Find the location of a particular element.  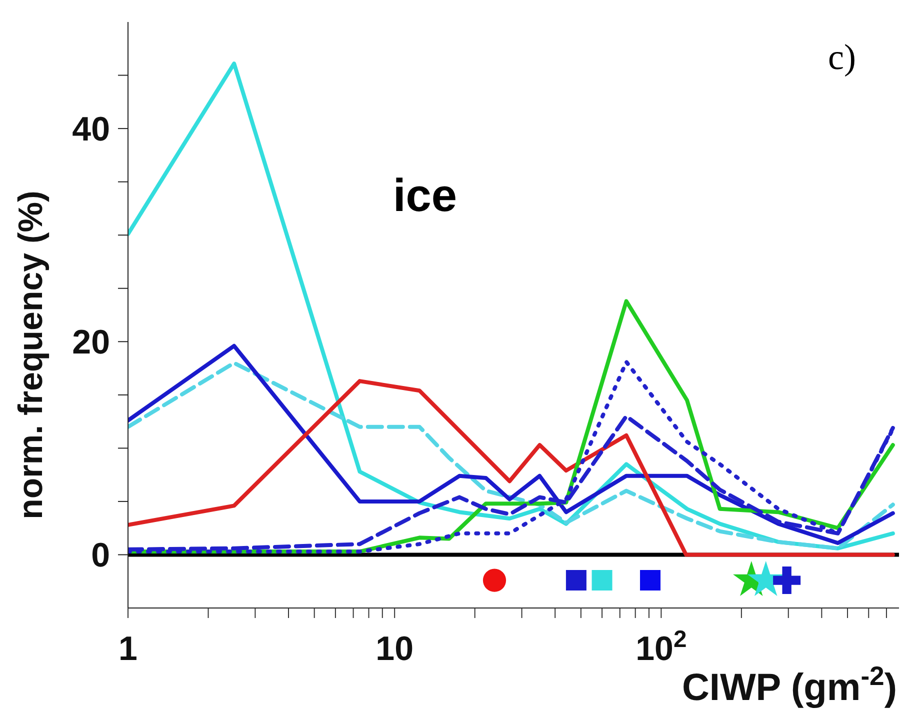

y-tick-label: 20 is located at coordinates (91, 343).